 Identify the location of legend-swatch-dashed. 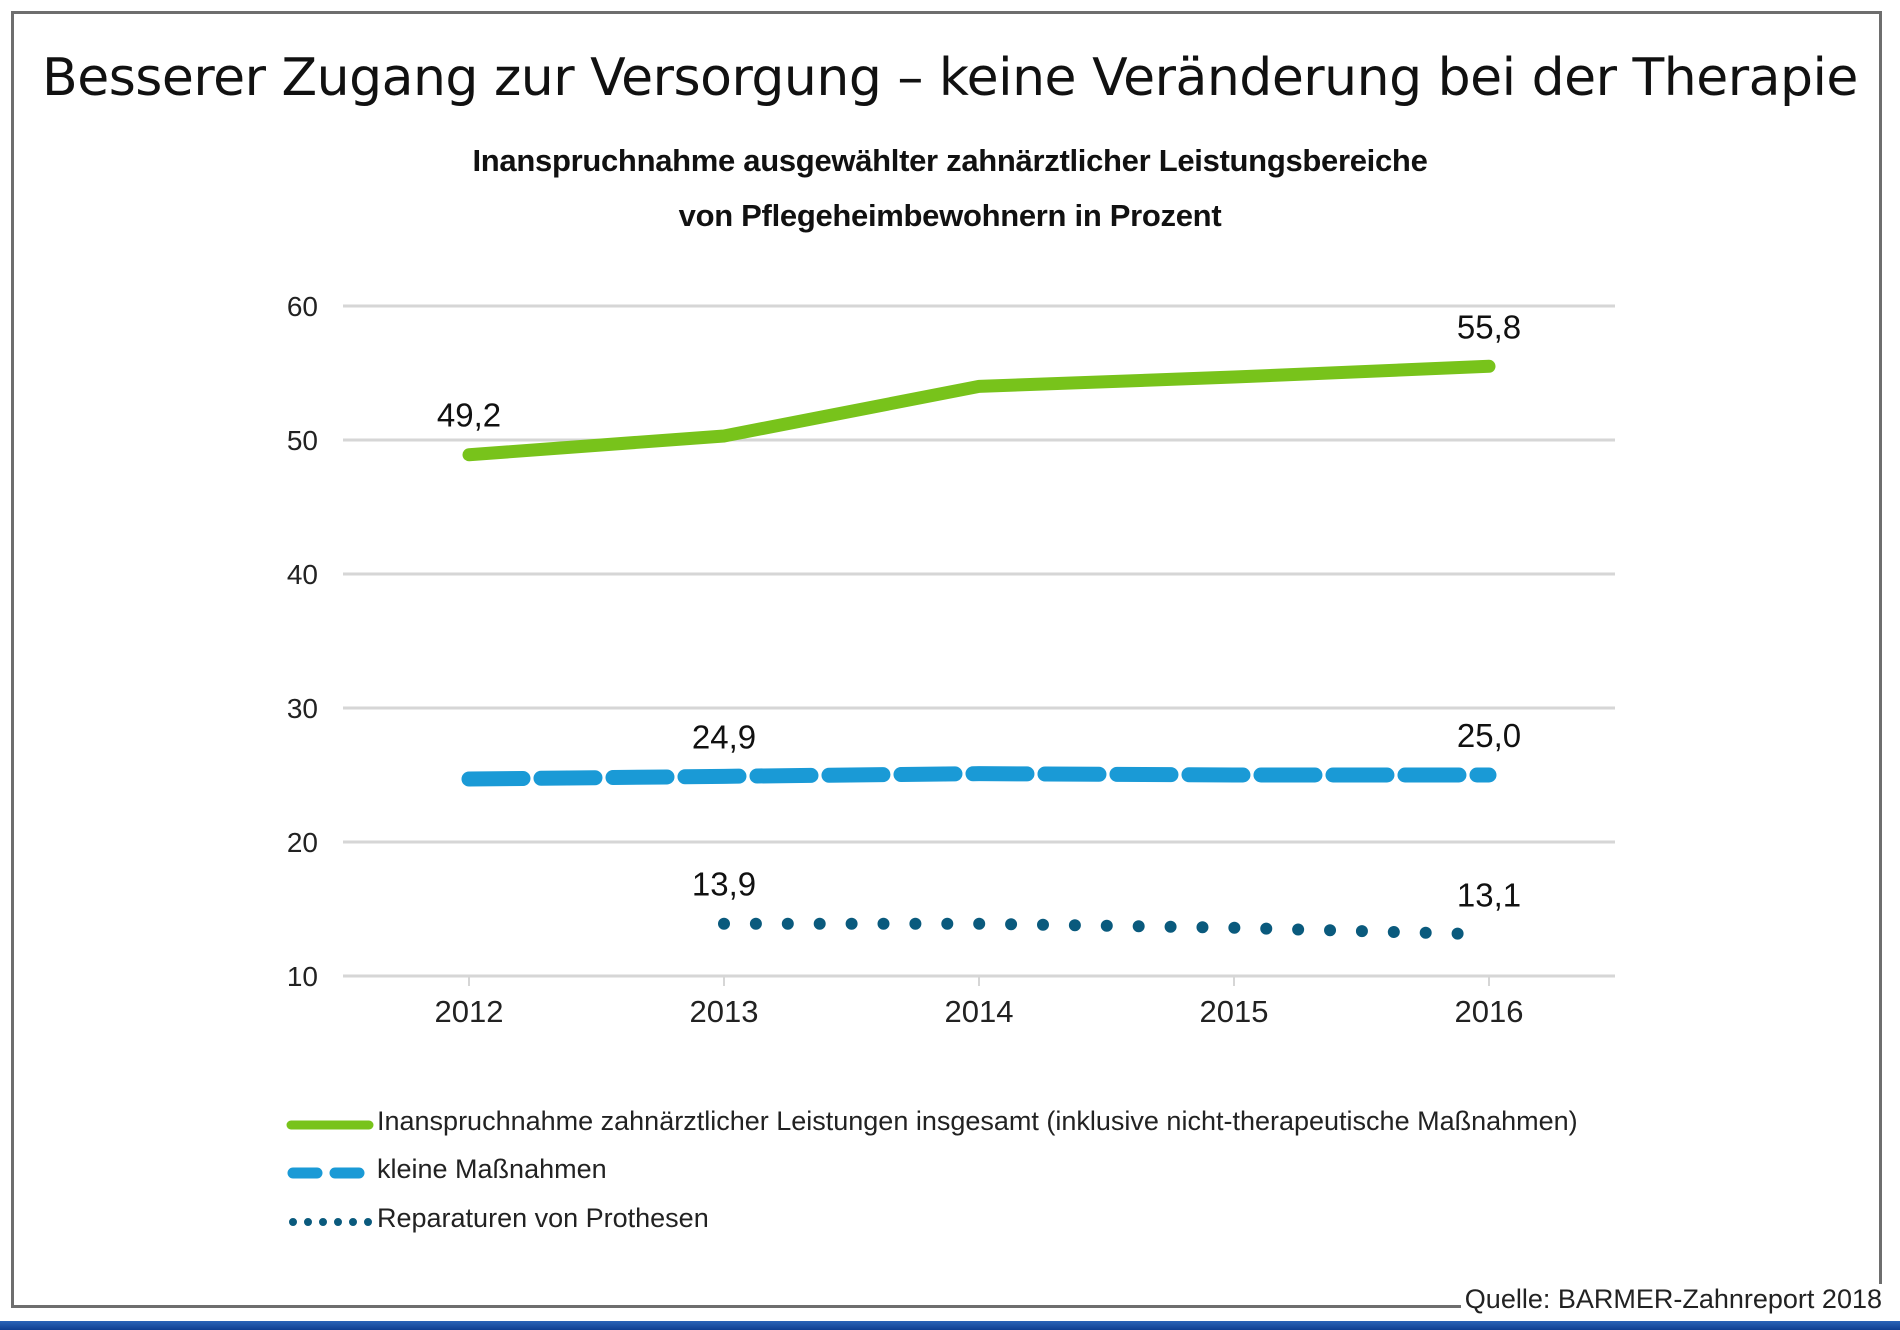
(330, 1173).